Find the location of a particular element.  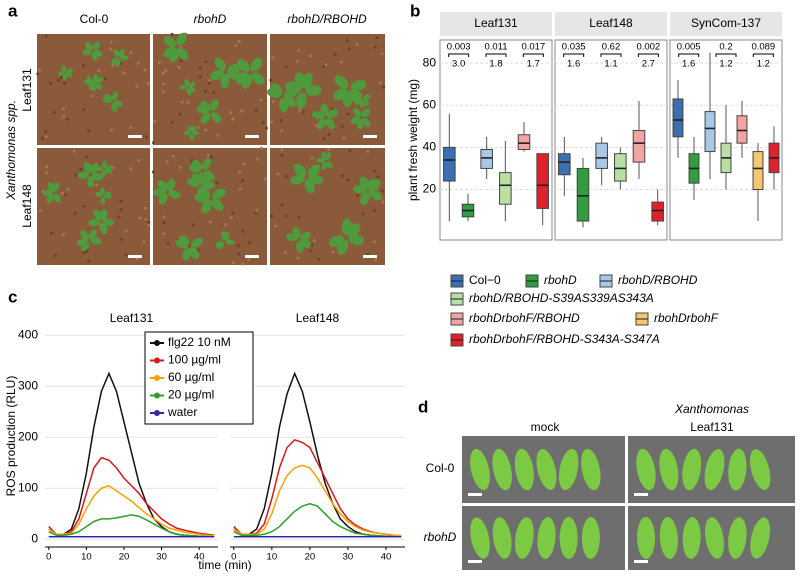

bracket is located at coordinates (496, 55).